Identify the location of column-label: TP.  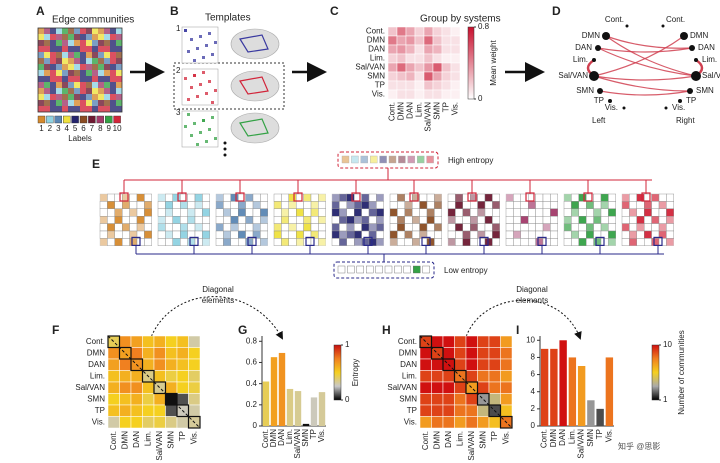
(446, 107).